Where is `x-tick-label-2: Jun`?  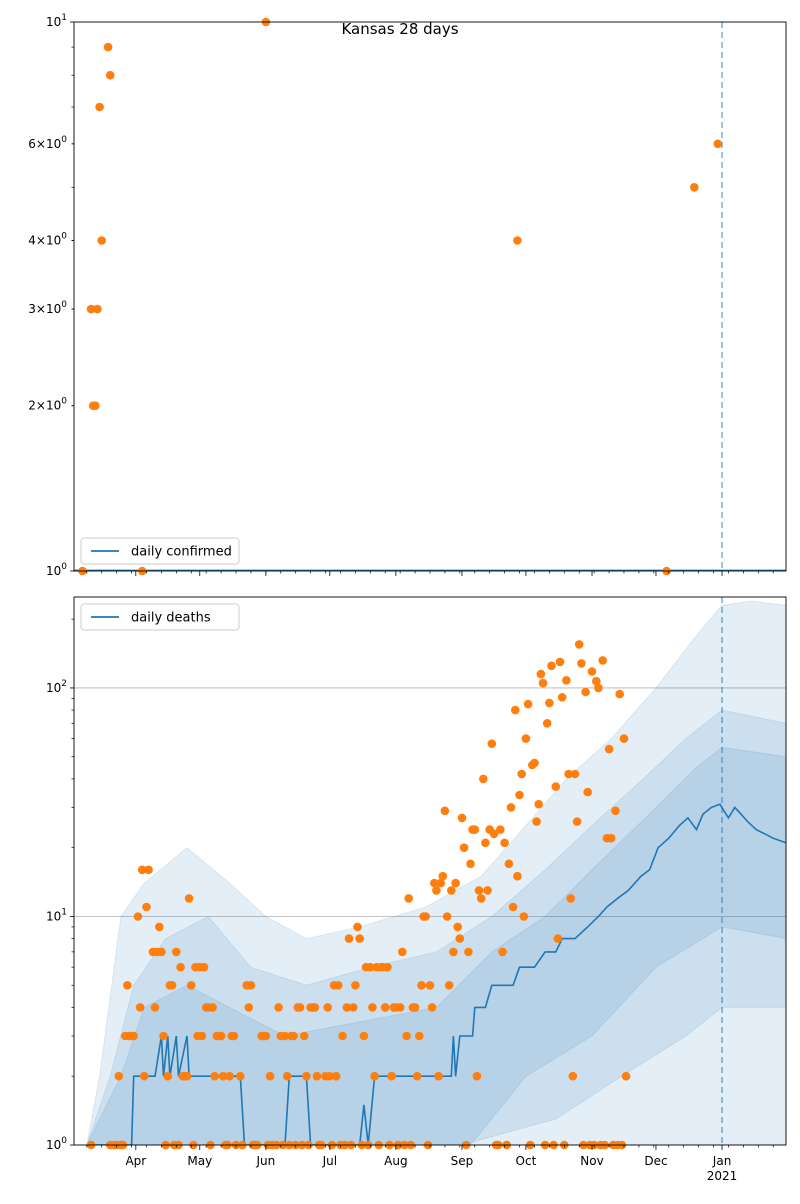
x-tick-label-2: Jun is located at coordinates (265, 1161).